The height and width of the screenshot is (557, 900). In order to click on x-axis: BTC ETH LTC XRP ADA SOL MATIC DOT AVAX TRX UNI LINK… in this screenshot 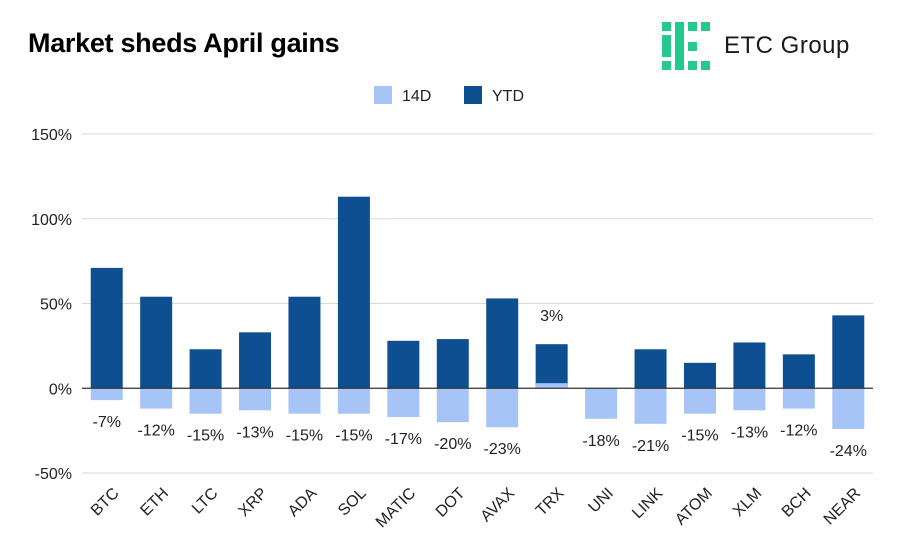, I will do `click(476, 508)`.